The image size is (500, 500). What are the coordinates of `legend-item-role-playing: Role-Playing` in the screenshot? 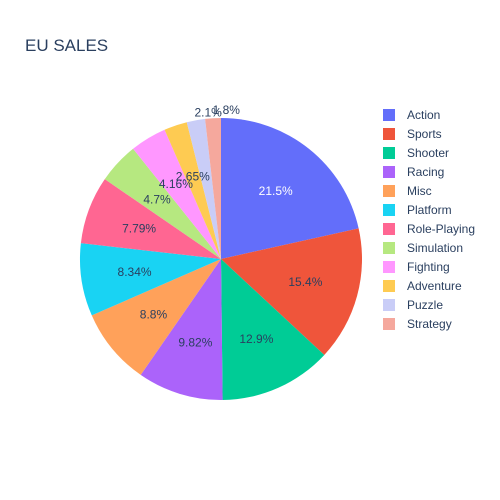 It's located at (429, 229).